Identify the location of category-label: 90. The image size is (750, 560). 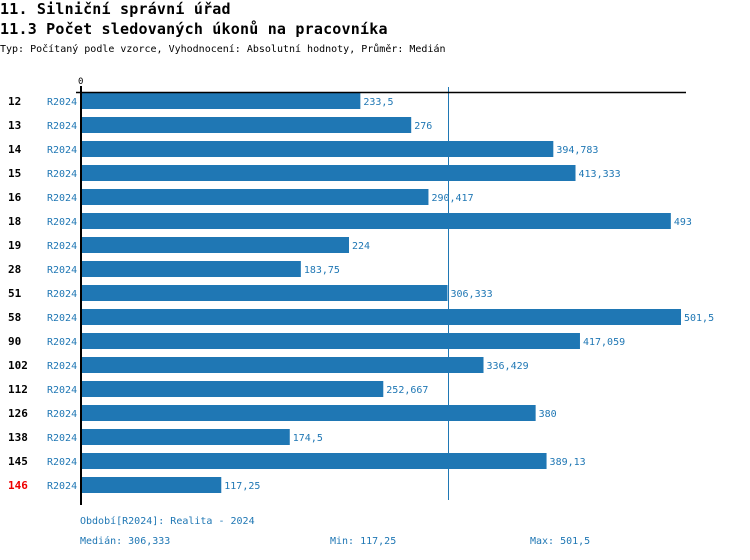
(14, 341).